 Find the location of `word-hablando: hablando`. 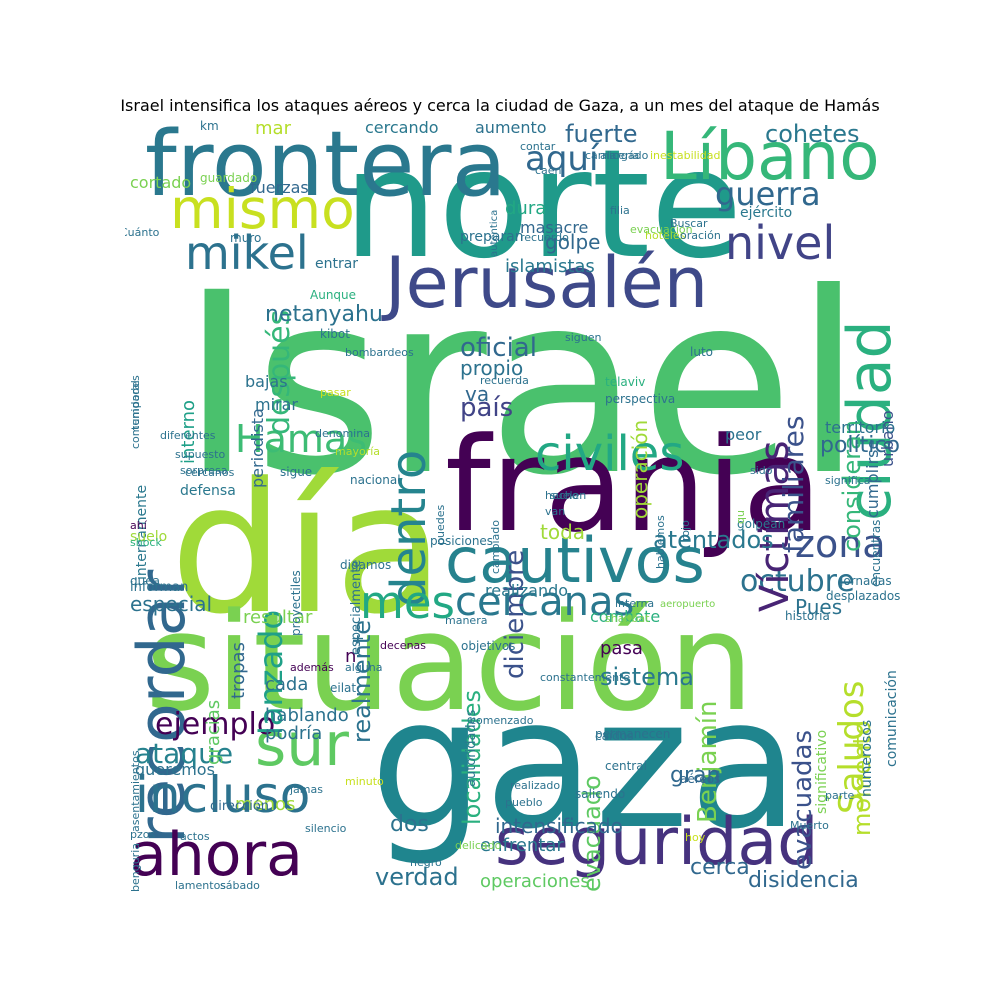

word-hablando: hablando is located at coordinates (307, 715).